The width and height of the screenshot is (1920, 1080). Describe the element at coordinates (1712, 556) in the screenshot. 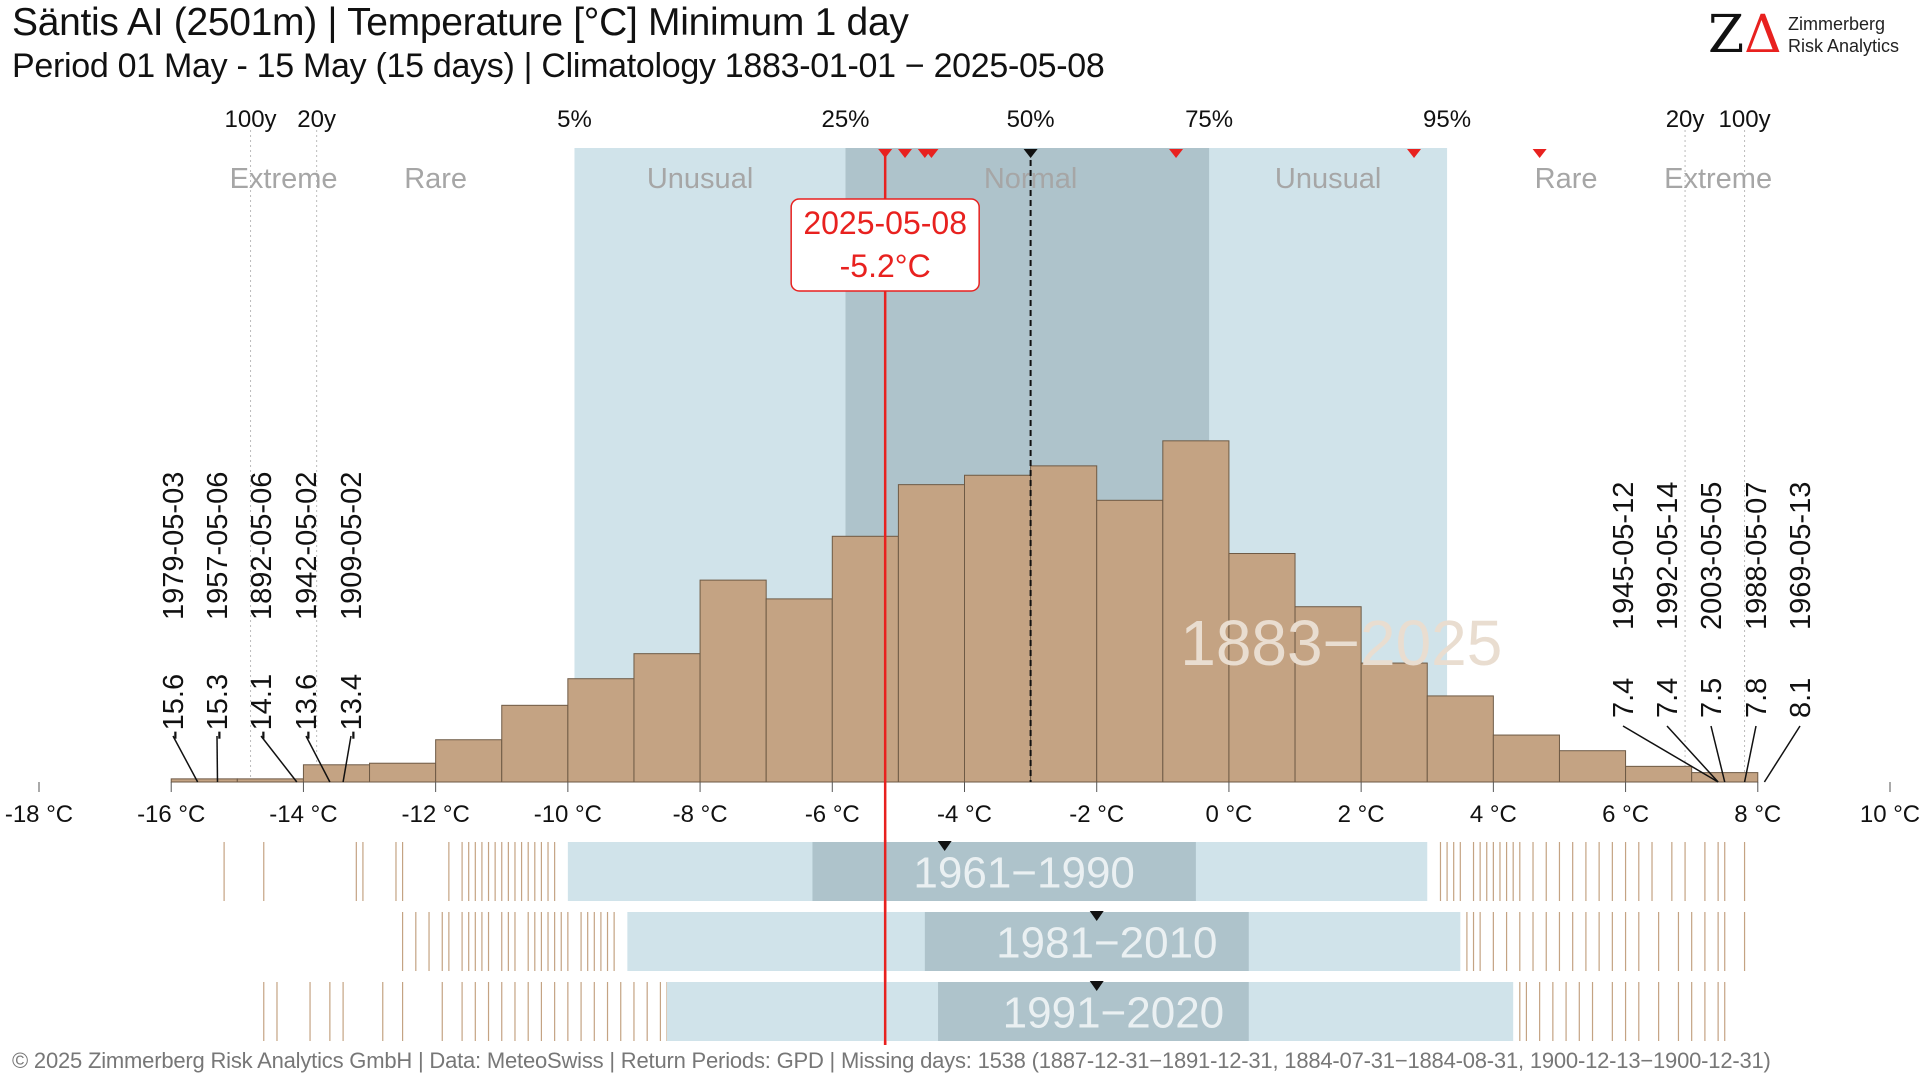

I see `extreme-date: 2003-05-05` at that location.